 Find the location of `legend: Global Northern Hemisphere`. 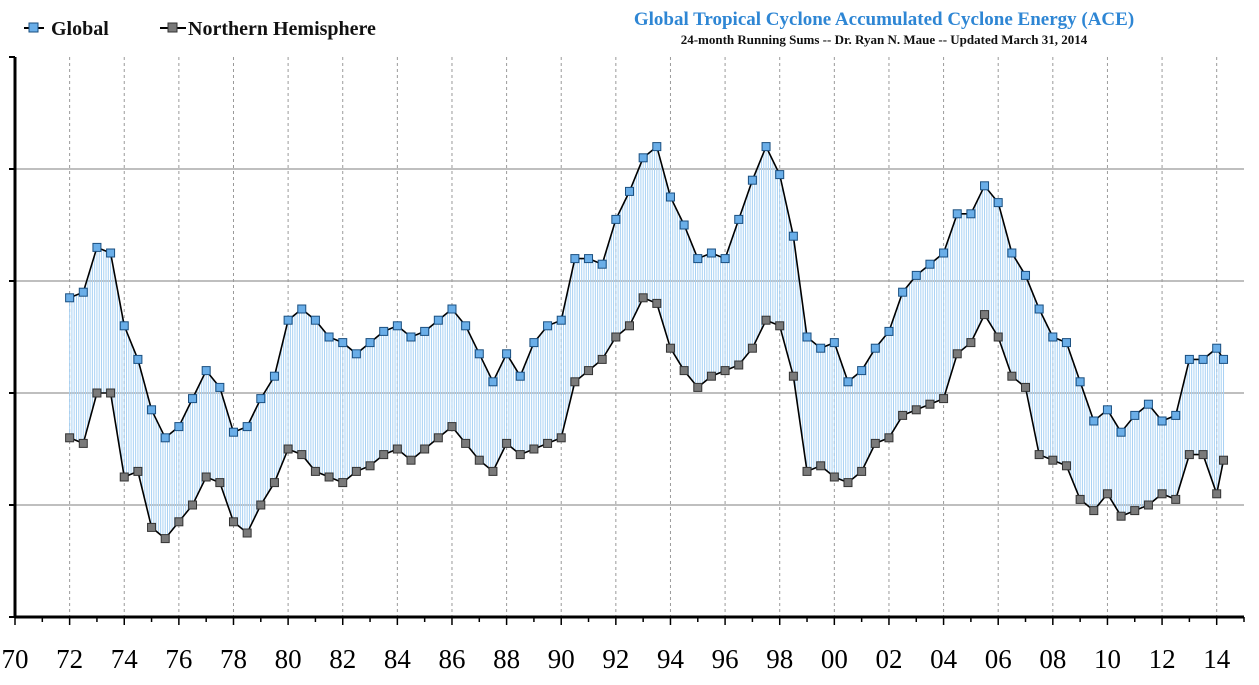

legend: Global Northern Hemisphere is located at coordinates (200, 29).